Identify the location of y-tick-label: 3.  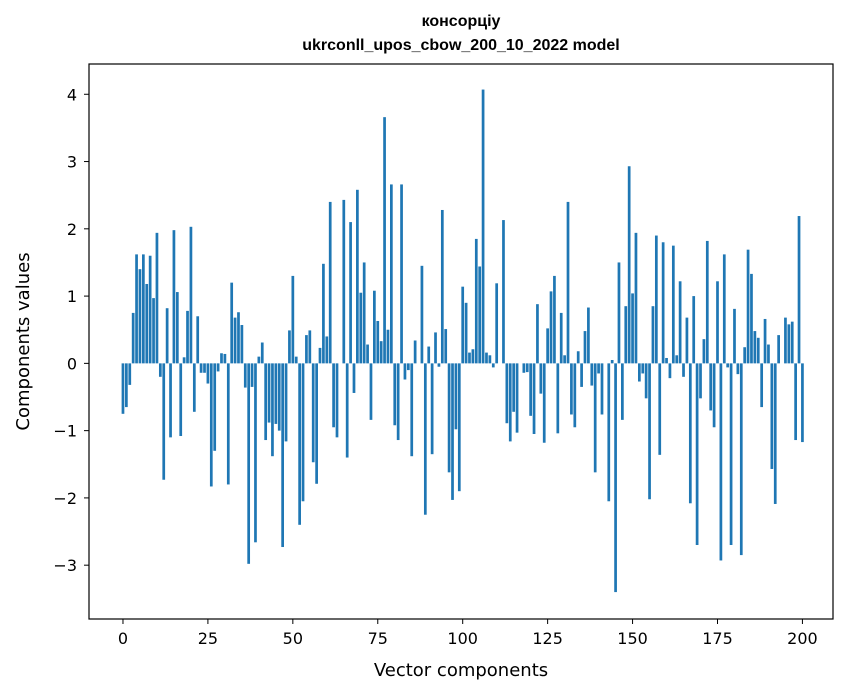
(72, 162).